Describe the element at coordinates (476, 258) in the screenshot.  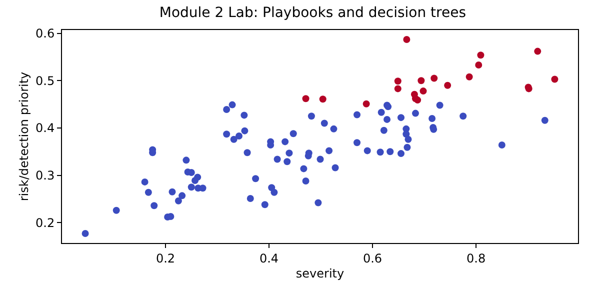
I see `x-tick-label: 0.8` at that location.